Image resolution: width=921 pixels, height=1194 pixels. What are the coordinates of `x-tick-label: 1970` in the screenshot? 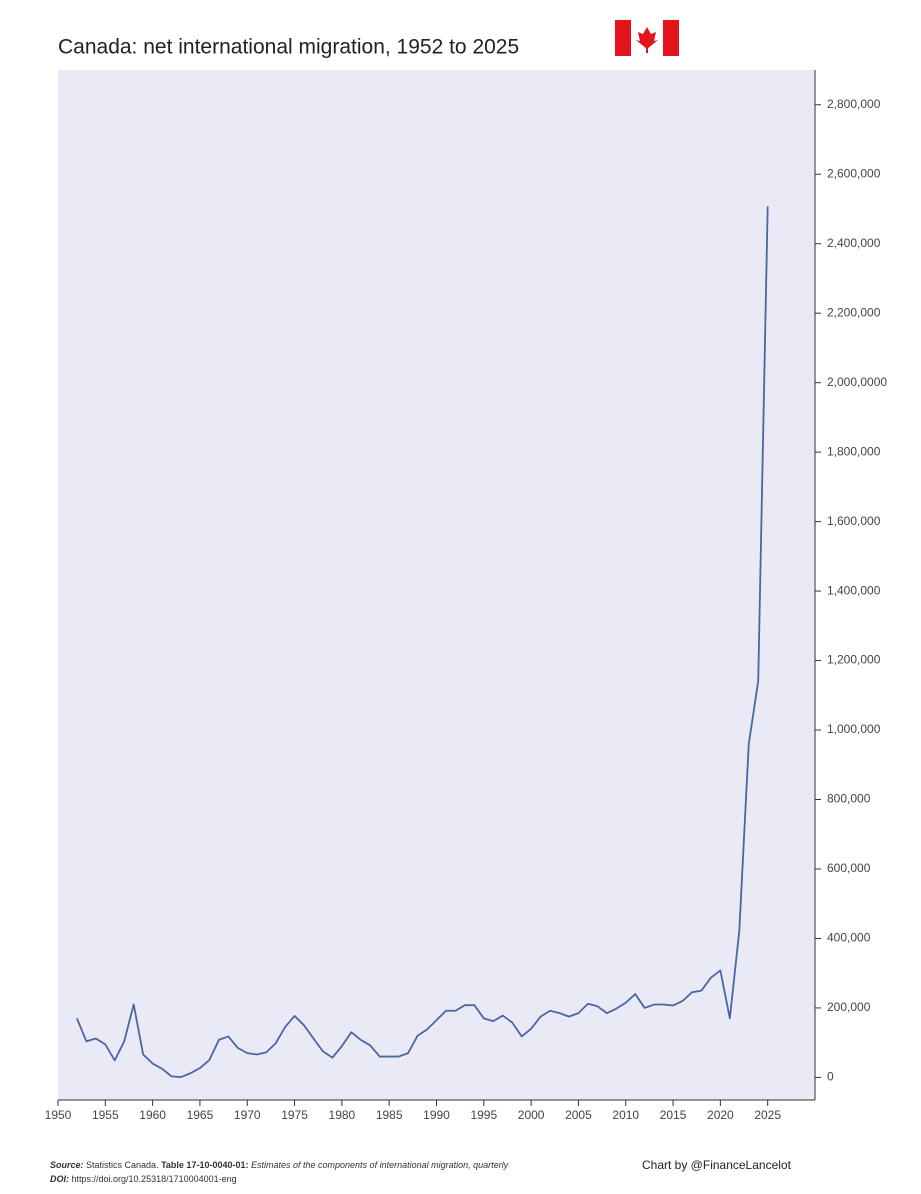 It's located at (247, 1115).